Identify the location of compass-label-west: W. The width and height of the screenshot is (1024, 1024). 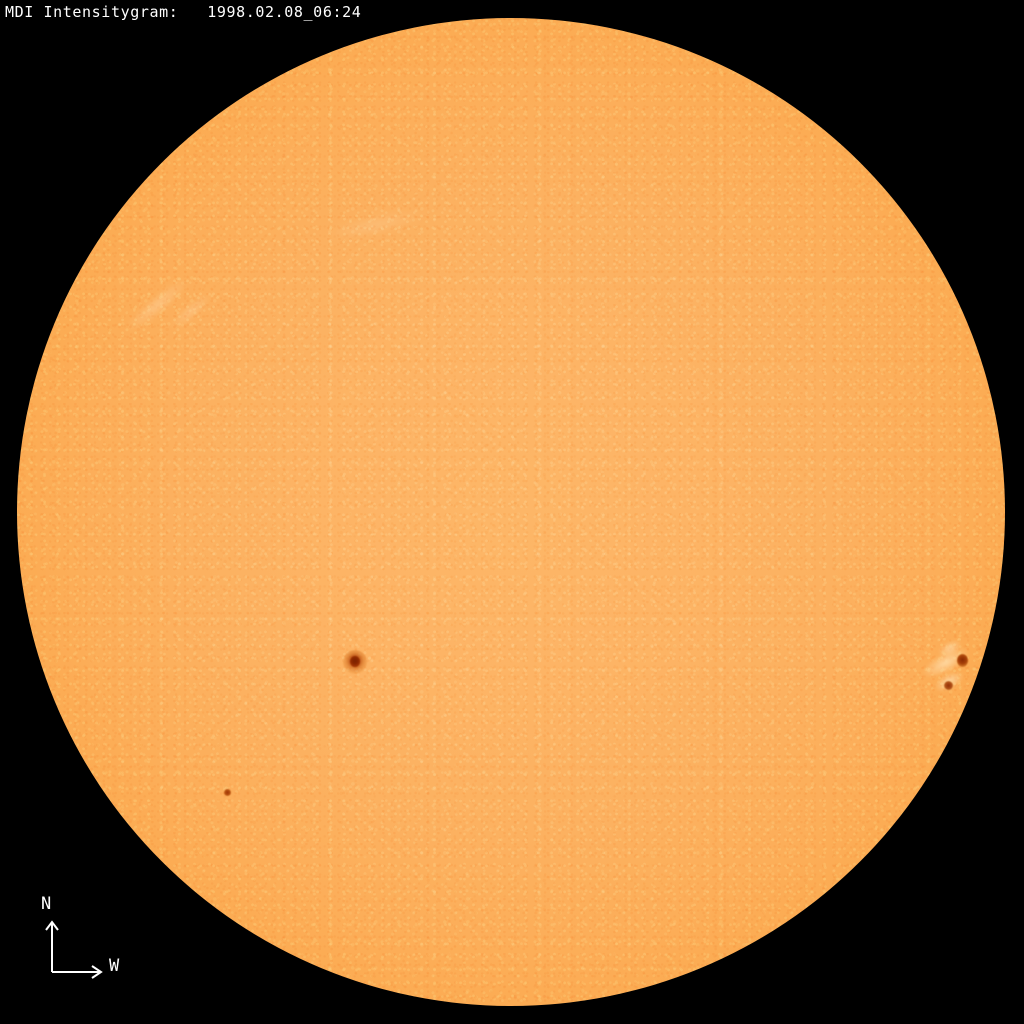
(114, 966).